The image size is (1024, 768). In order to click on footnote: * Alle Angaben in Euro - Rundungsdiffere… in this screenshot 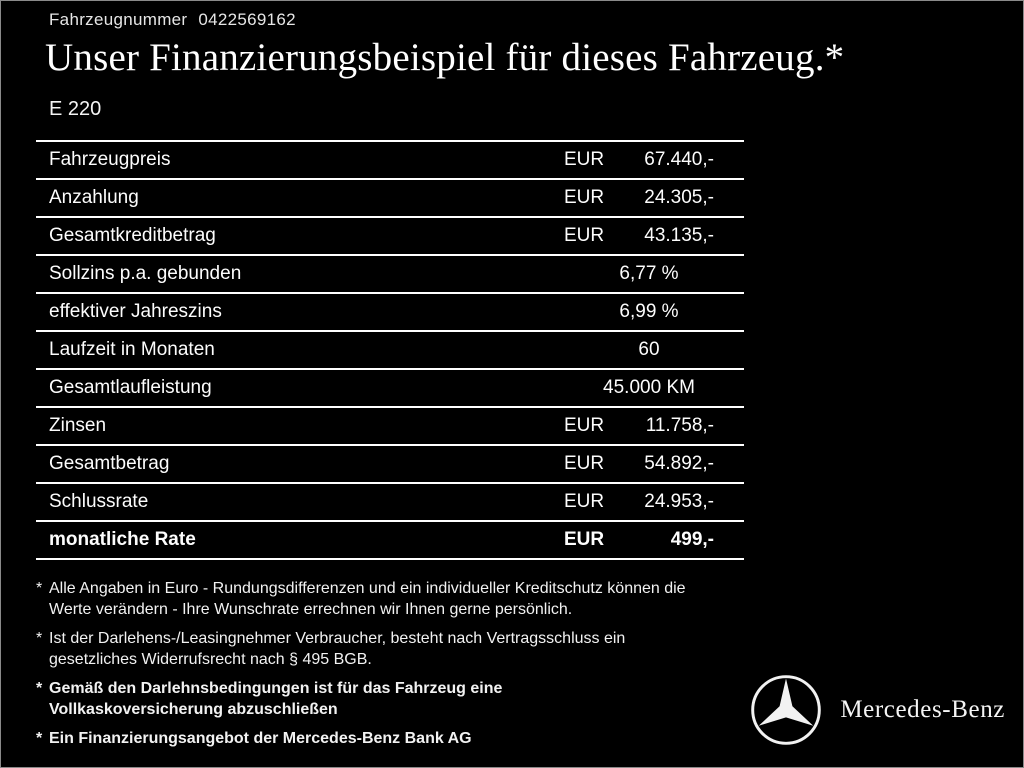, I will do `click(392, 599)`.